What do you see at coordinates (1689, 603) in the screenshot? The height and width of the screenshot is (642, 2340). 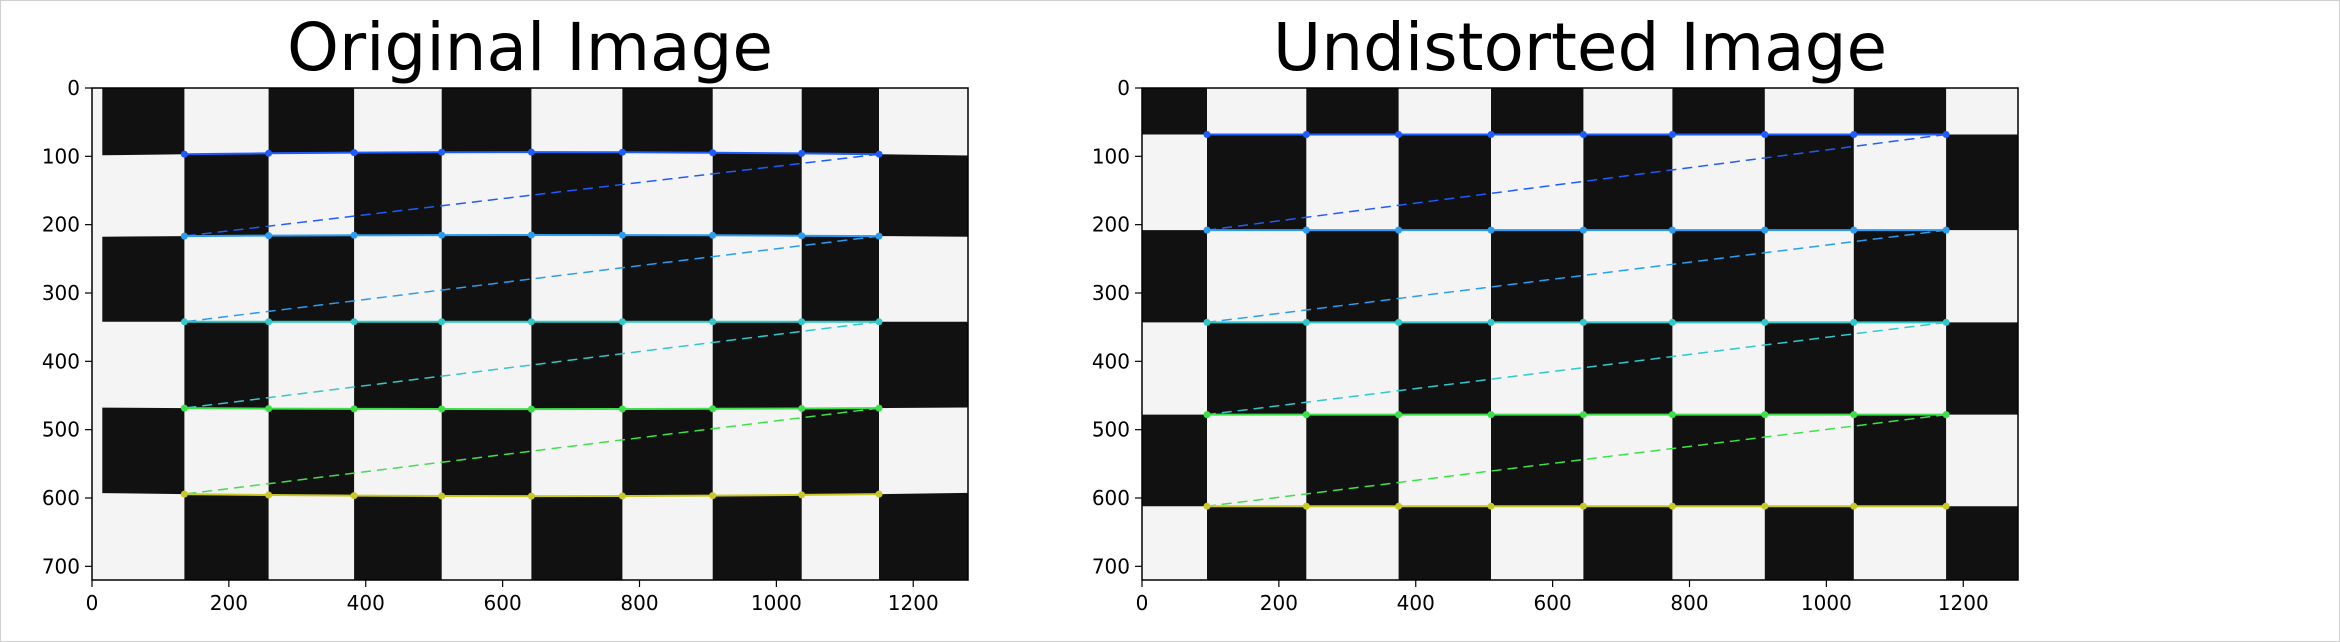 I see `x-tick-label: 800` at bounding box center [1689, 603].